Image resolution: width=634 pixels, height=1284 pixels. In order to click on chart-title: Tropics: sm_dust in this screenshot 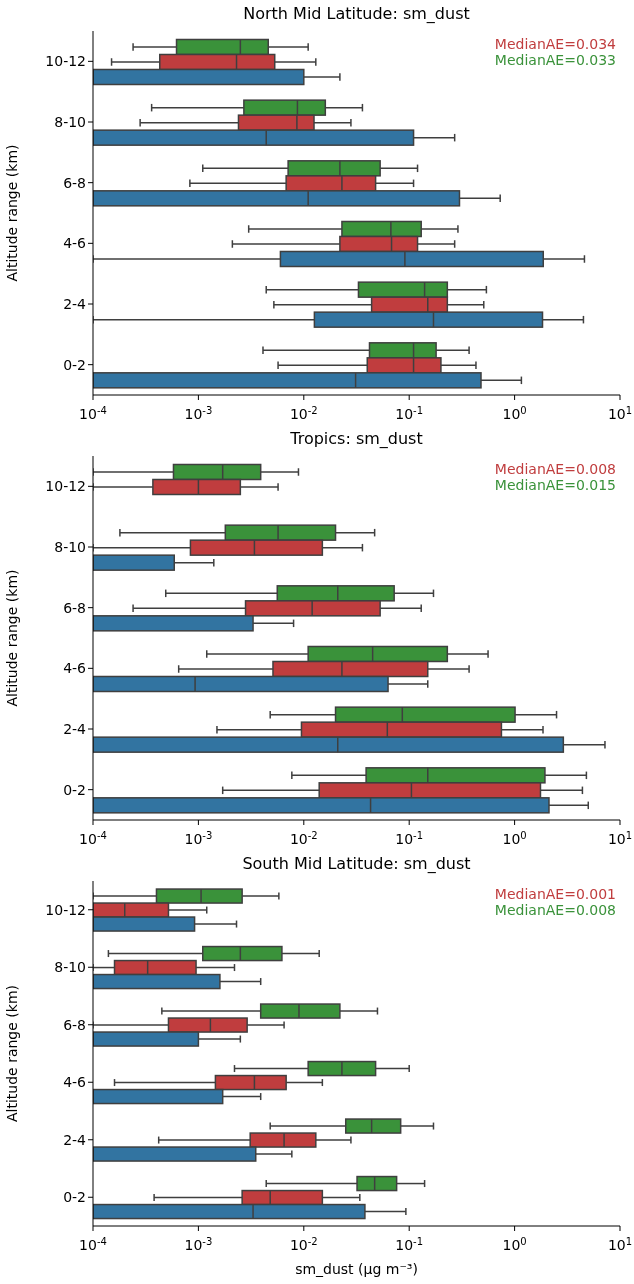, I will do `click(356, 439)`.